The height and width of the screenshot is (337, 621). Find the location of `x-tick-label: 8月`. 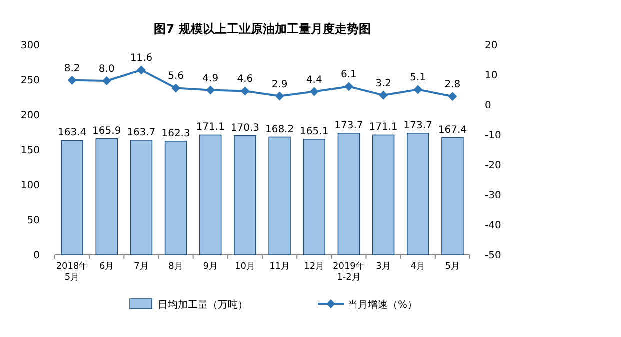

x-tick-label: 8月 is located at coordinates (176, 267).